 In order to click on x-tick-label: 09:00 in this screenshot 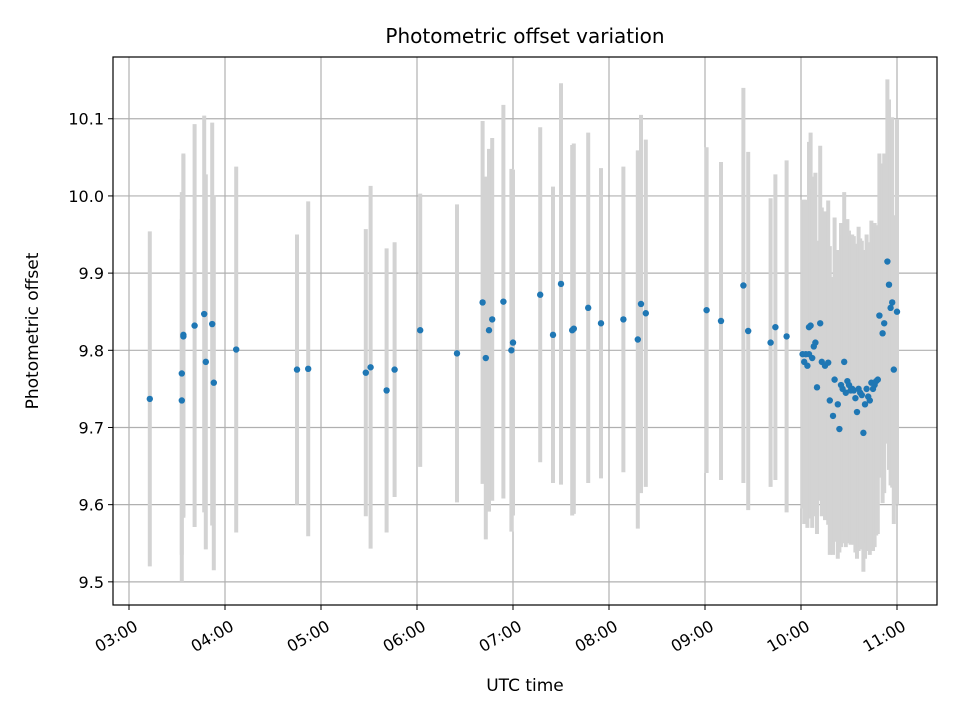, I will do `click(692, 636)`.